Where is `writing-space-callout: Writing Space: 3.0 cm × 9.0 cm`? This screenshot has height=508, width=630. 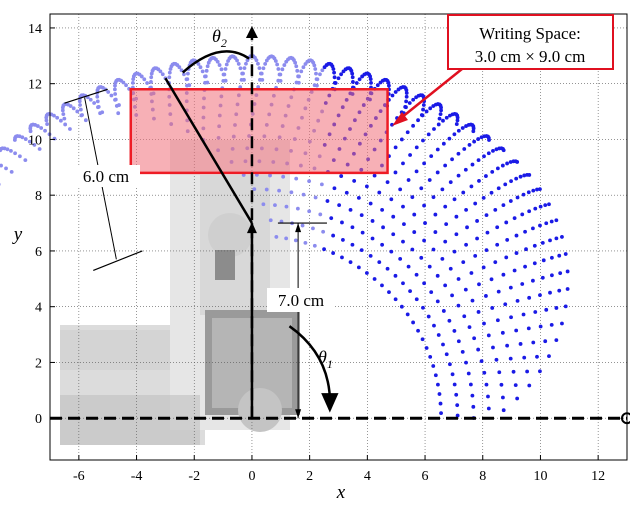 writing-space-callout: Writing Space: 3.0 cm × 9.0 cm is located at coordinates (503, 70).